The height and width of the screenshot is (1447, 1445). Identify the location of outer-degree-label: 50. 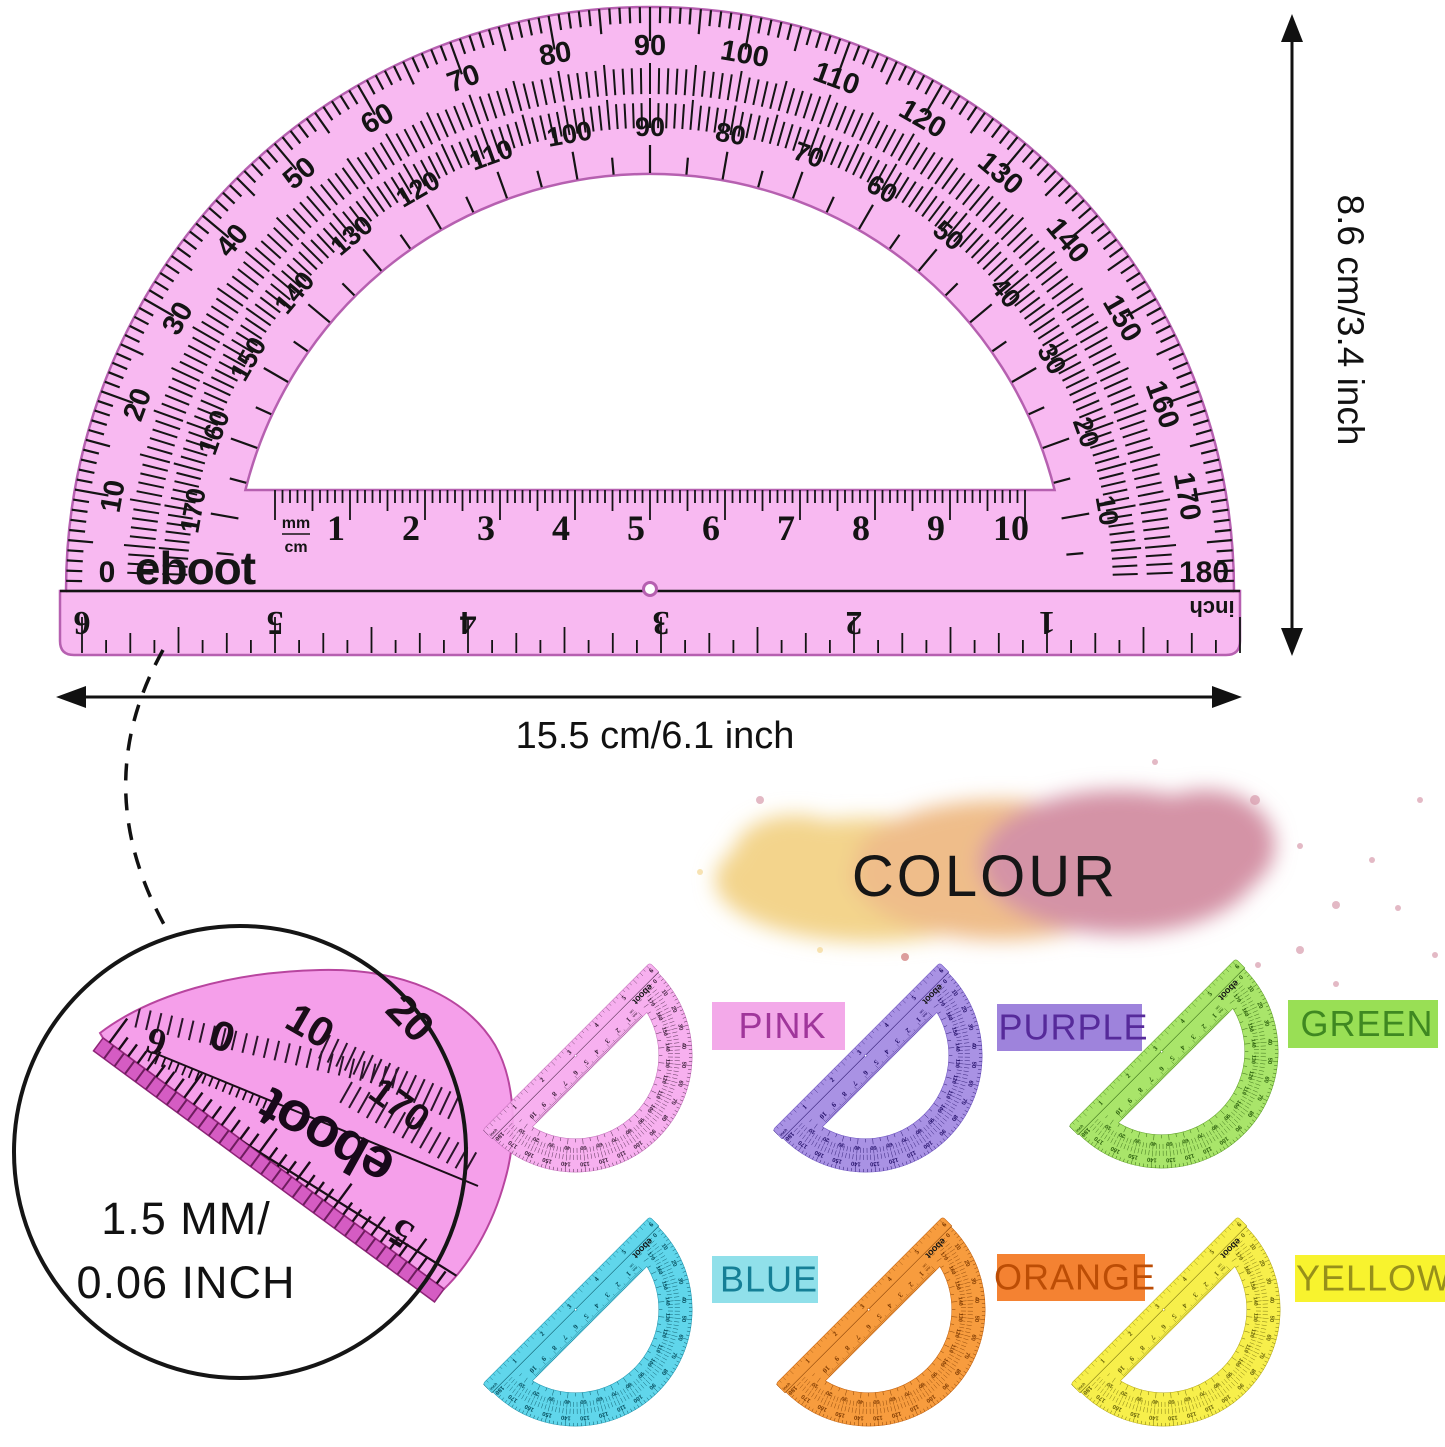
(683, 1318).